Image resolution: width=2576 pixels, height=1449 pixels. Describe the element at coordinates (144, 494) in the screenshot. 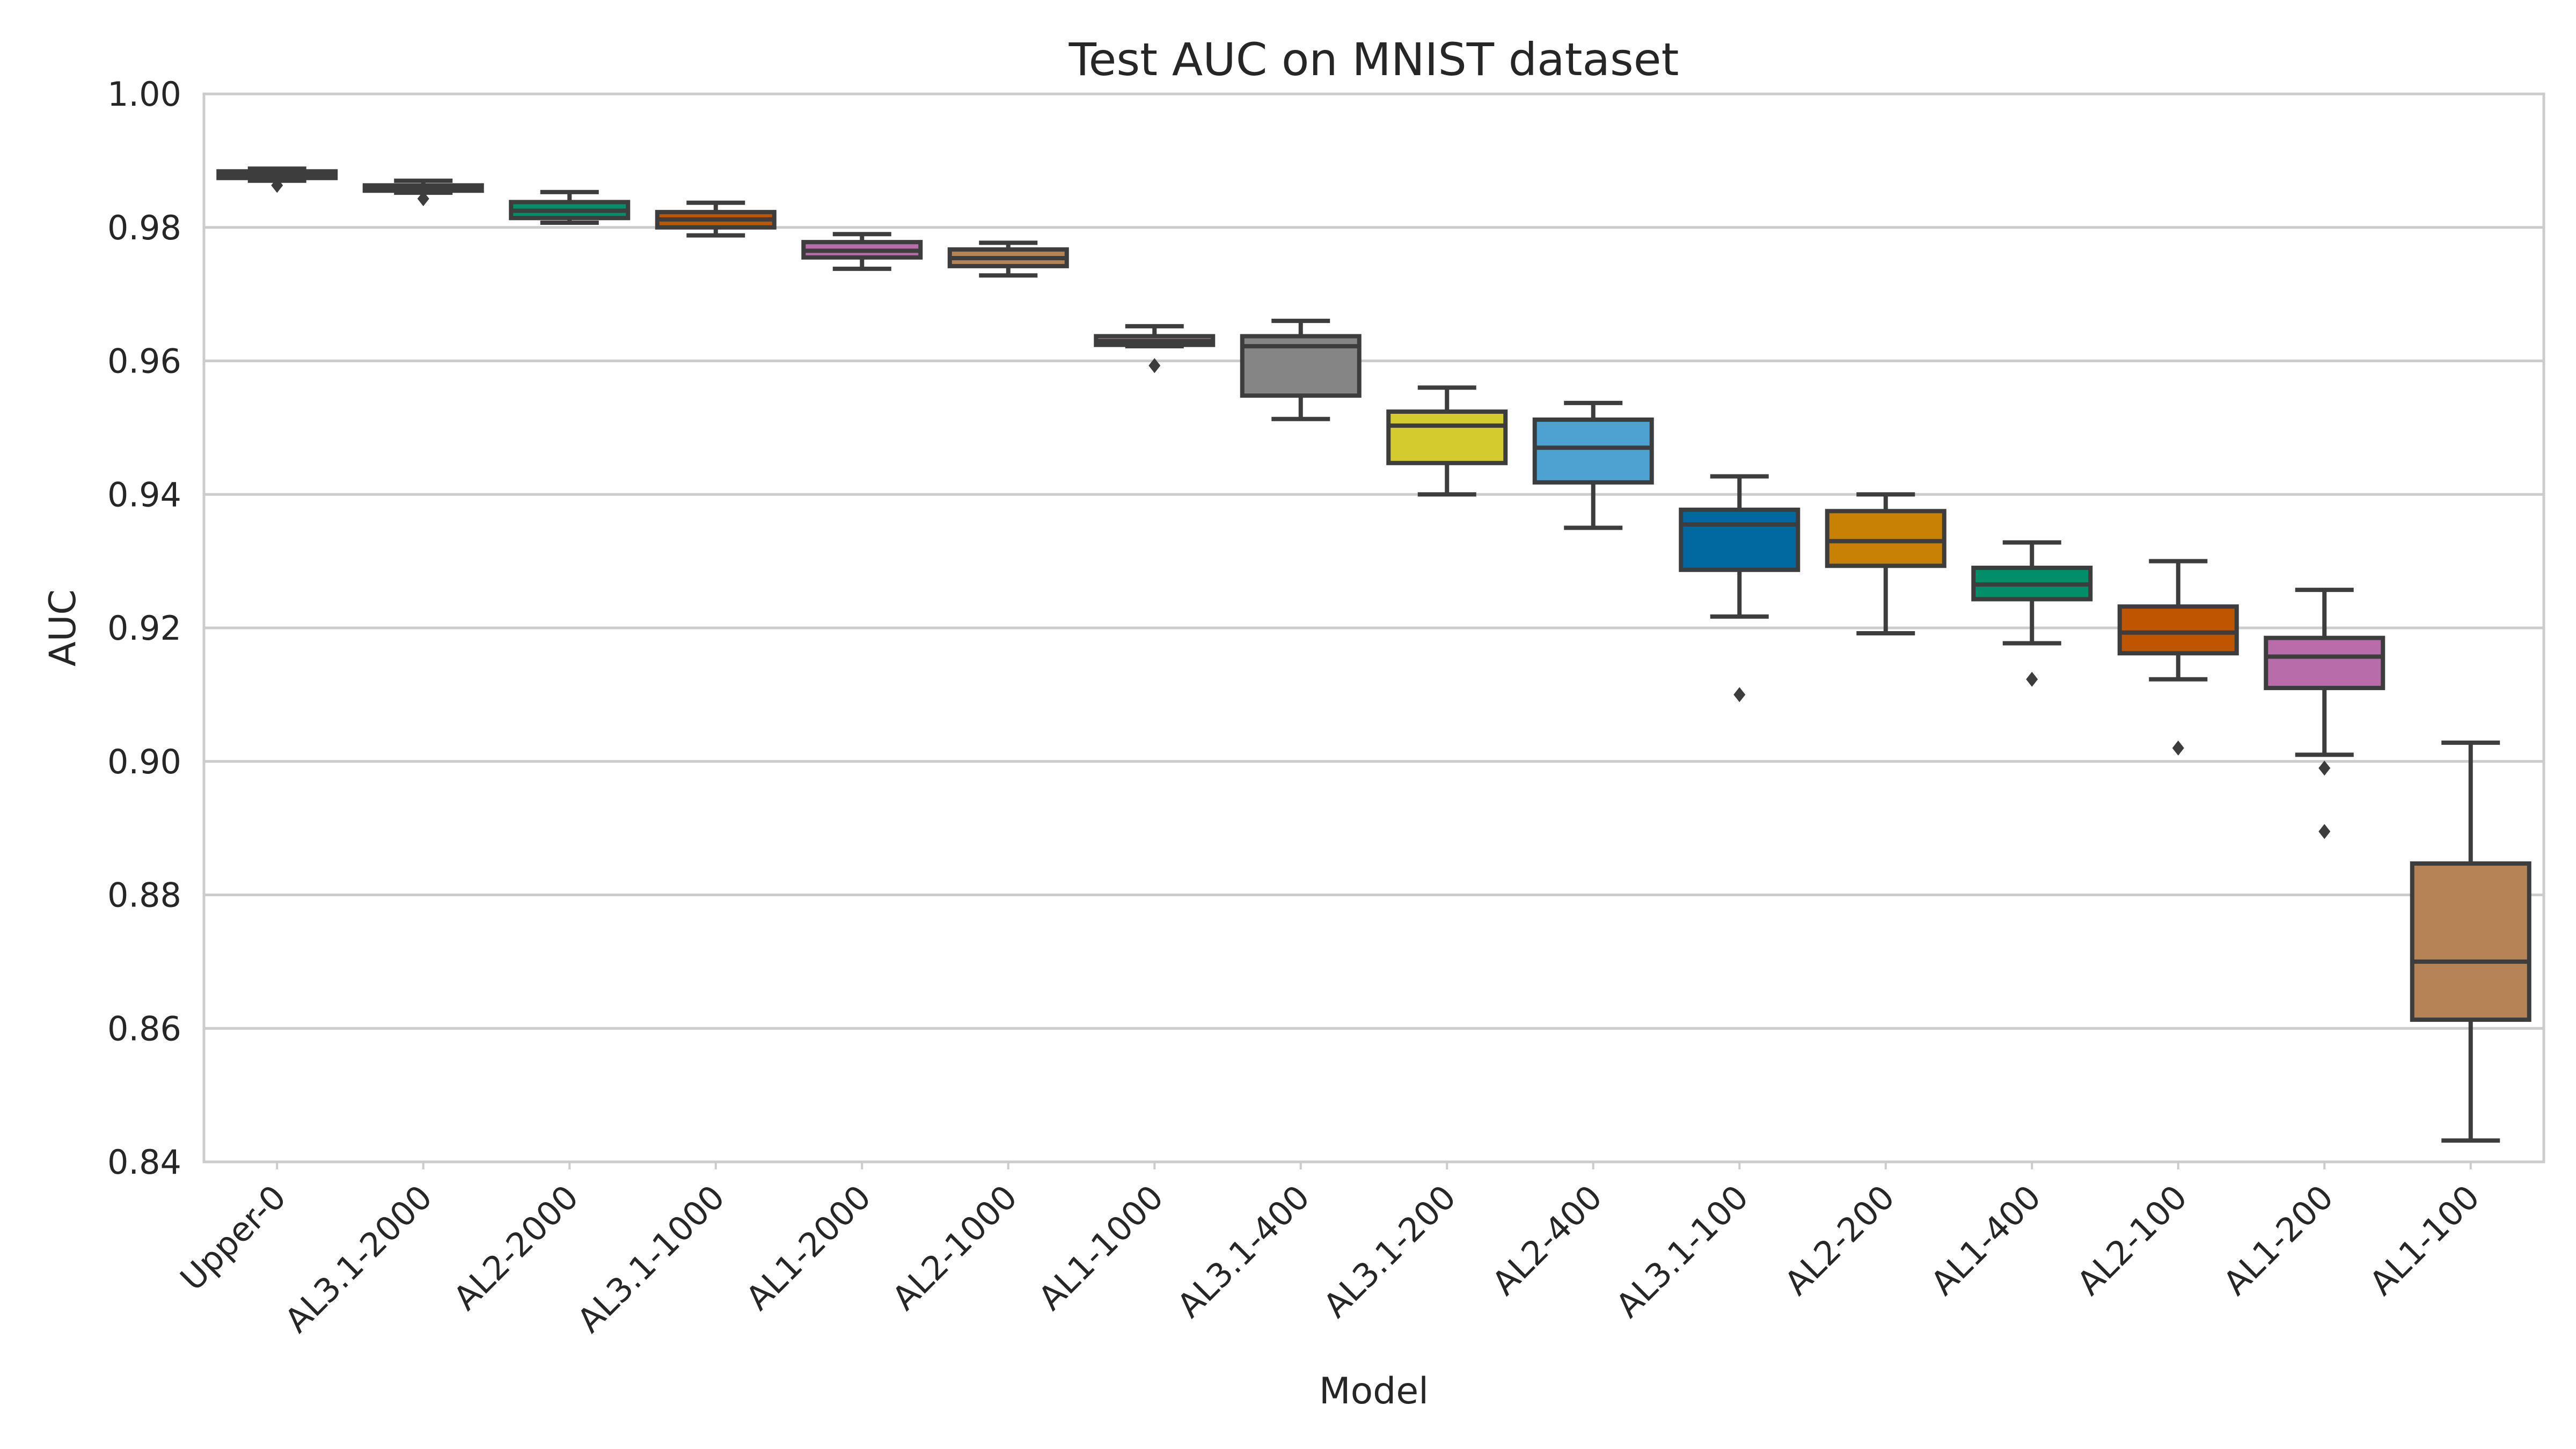

I see `y-tick-label: 0.94` at that location.